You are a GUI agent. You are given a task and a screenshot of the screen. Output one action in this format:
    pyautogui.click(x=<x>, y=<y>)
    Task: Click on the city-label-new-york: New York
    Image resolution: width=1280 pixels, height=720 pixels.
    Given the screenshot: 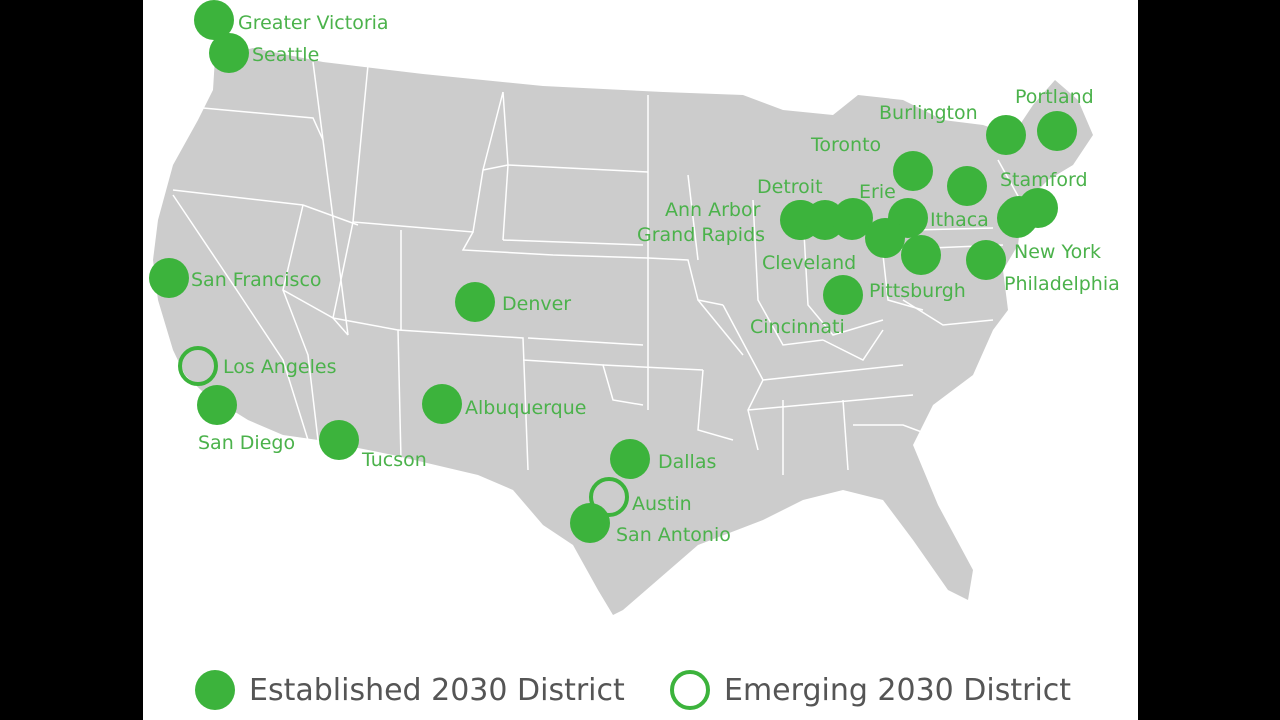 What is the action you would take?
    pyautogui.click(x=1057, y=252)
    